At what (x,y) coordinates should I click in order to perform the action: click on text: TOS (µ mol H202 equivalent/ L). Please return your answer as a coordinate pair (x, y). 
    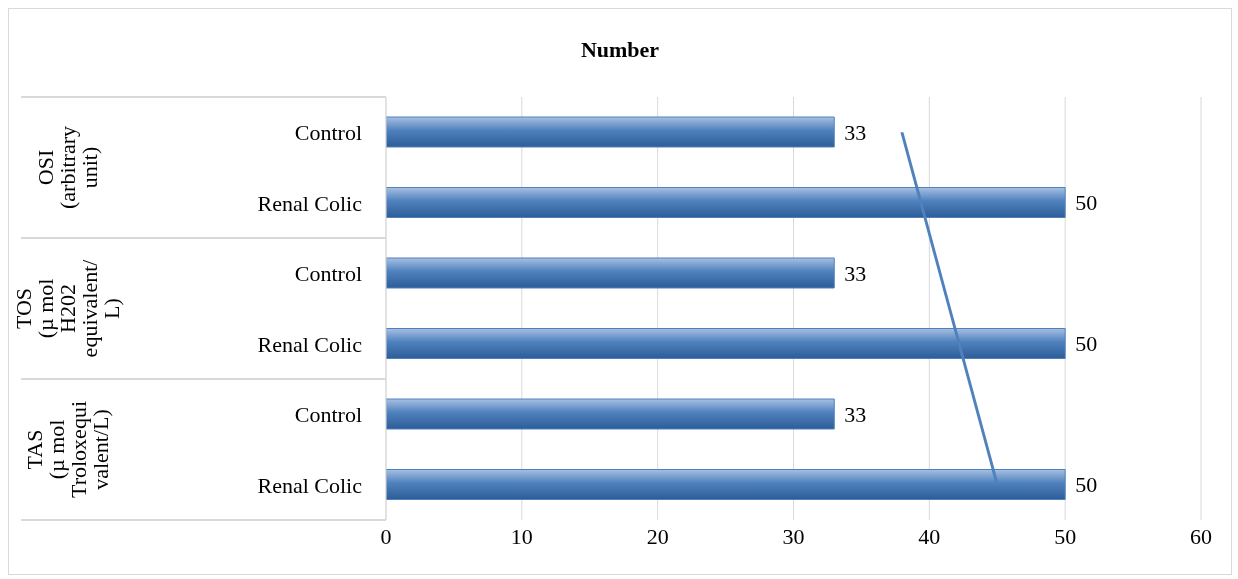
    Looking at the image, I should click on (67, 308).